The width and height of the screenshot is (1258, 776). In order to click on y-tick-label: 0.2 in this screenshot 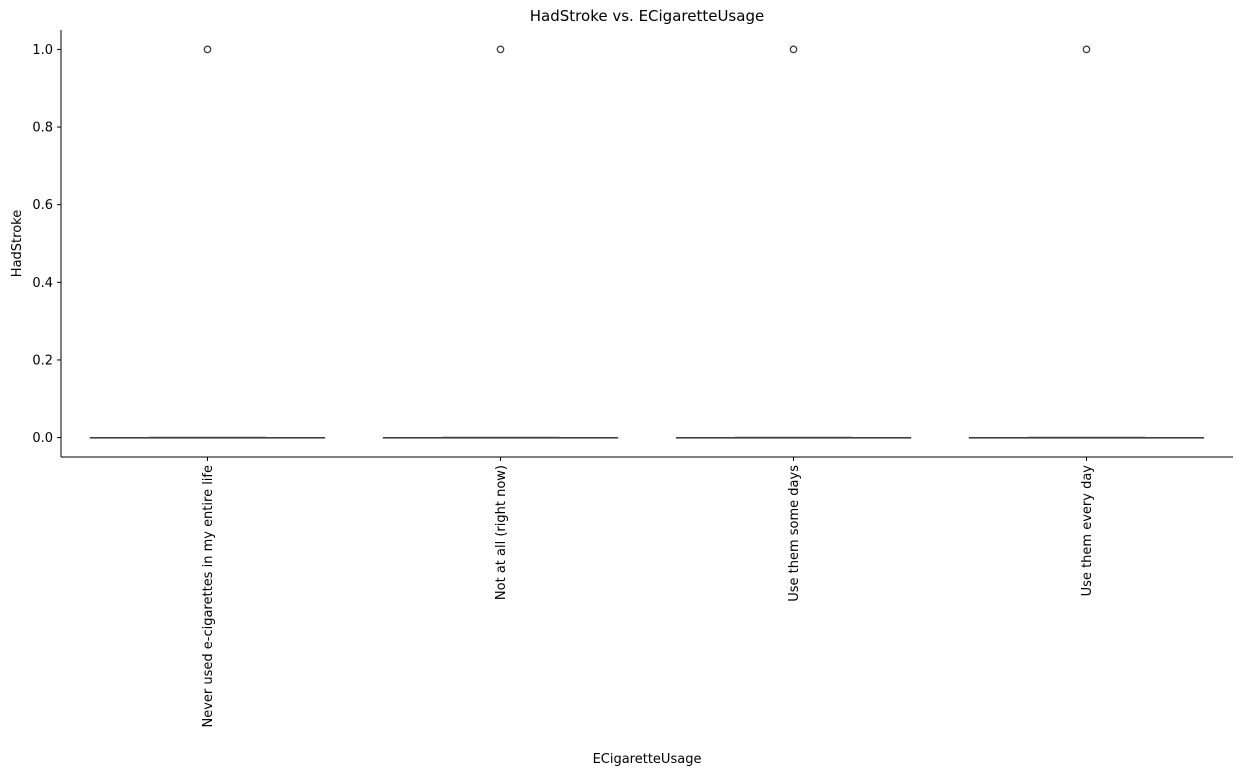, I will do `click(42, 360)`.